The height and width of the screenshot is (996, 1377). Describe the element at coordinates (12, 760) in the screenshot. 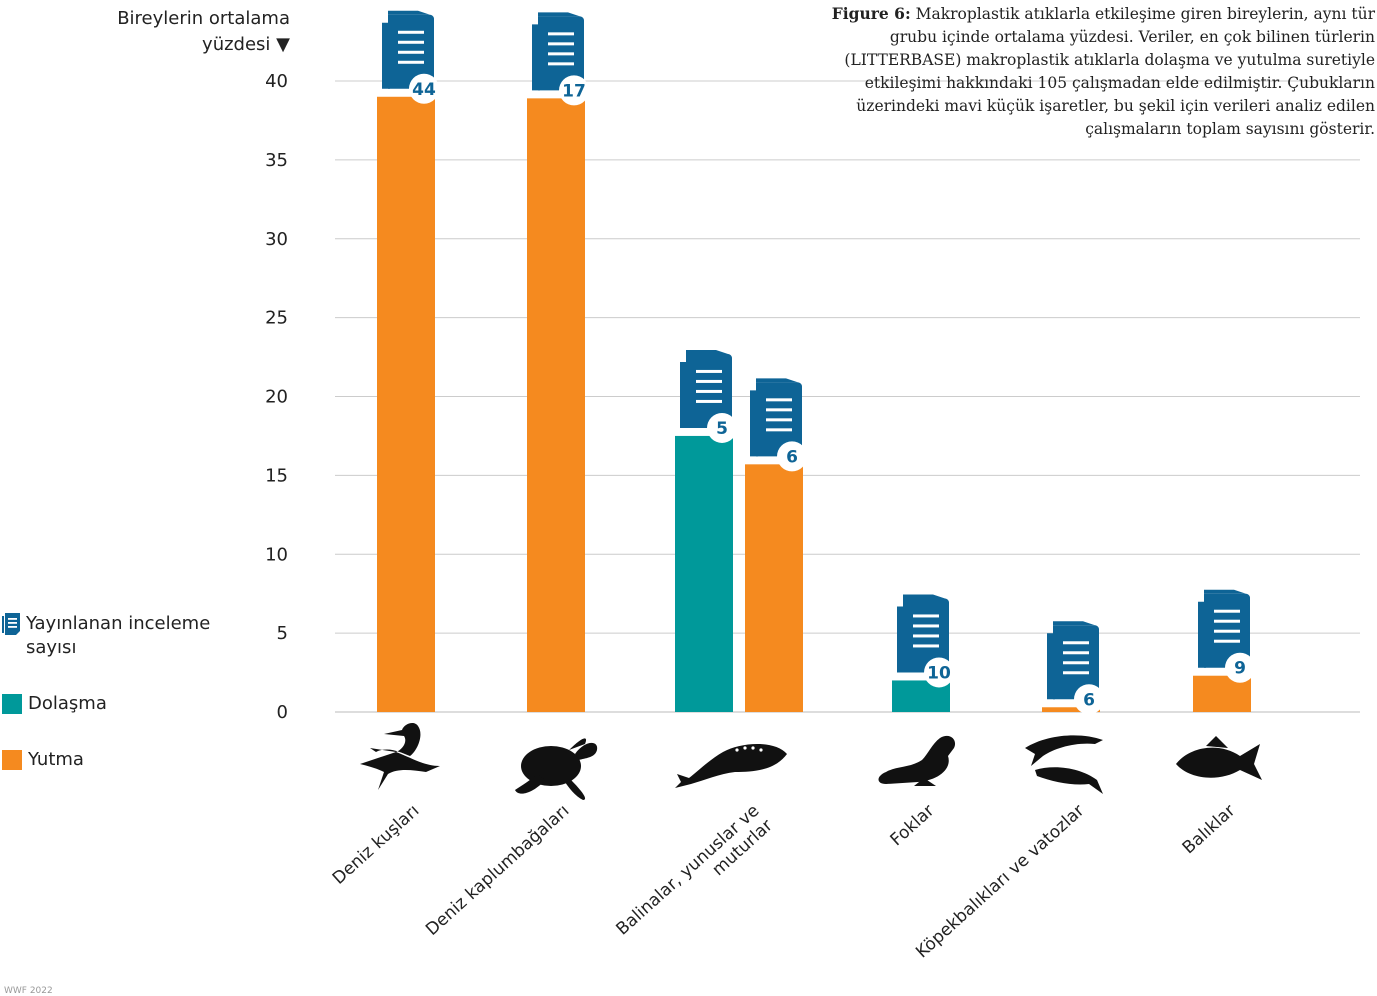

I see `ingestion-swatch` at that location.